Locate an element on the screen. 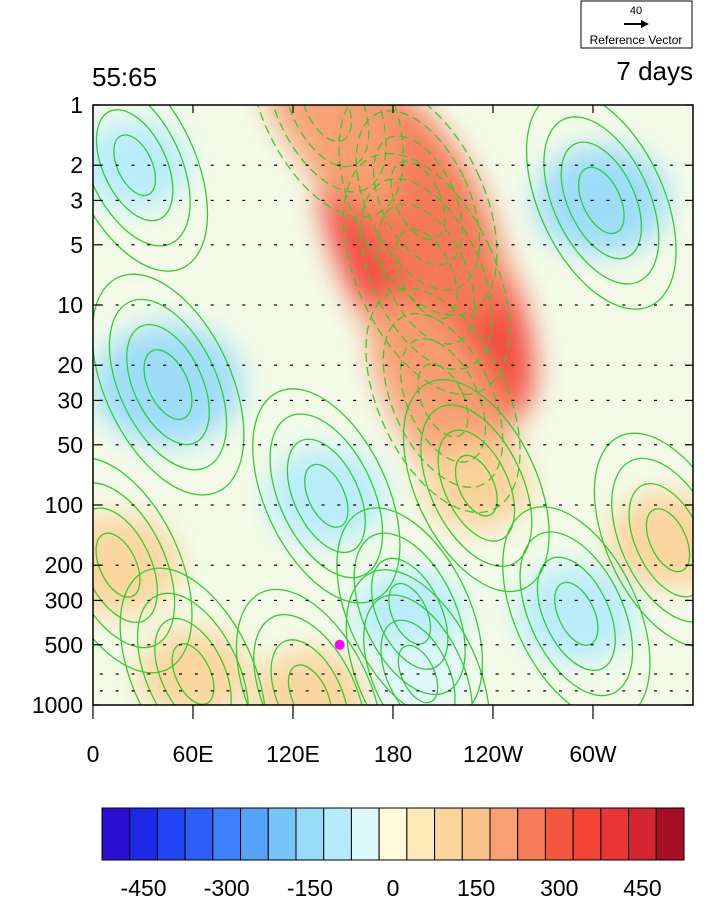 This screenshot has height=898, width=710. y-tick-label: 10 is located at coordinates (70, 305).